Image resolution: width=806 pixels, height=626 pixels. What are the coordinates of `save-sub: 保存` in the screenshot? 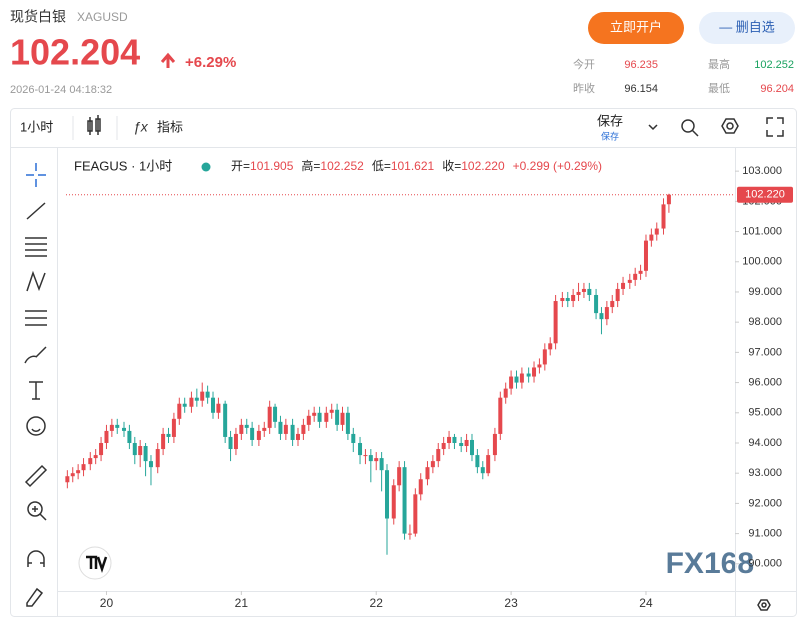 It's located at (610, 135).